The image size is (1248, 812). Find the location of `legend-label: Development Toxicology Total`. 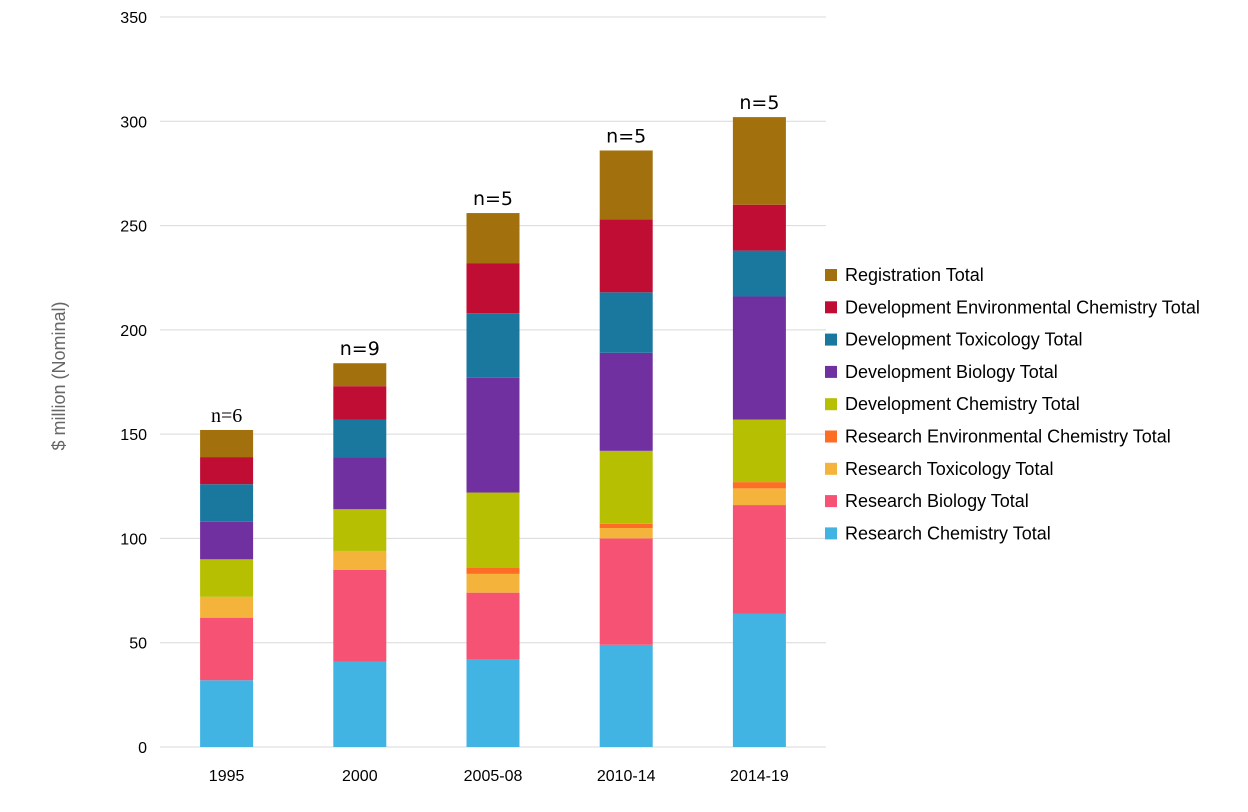

legend-label: Development Toxicology Total is located at coordinates (963, 340).